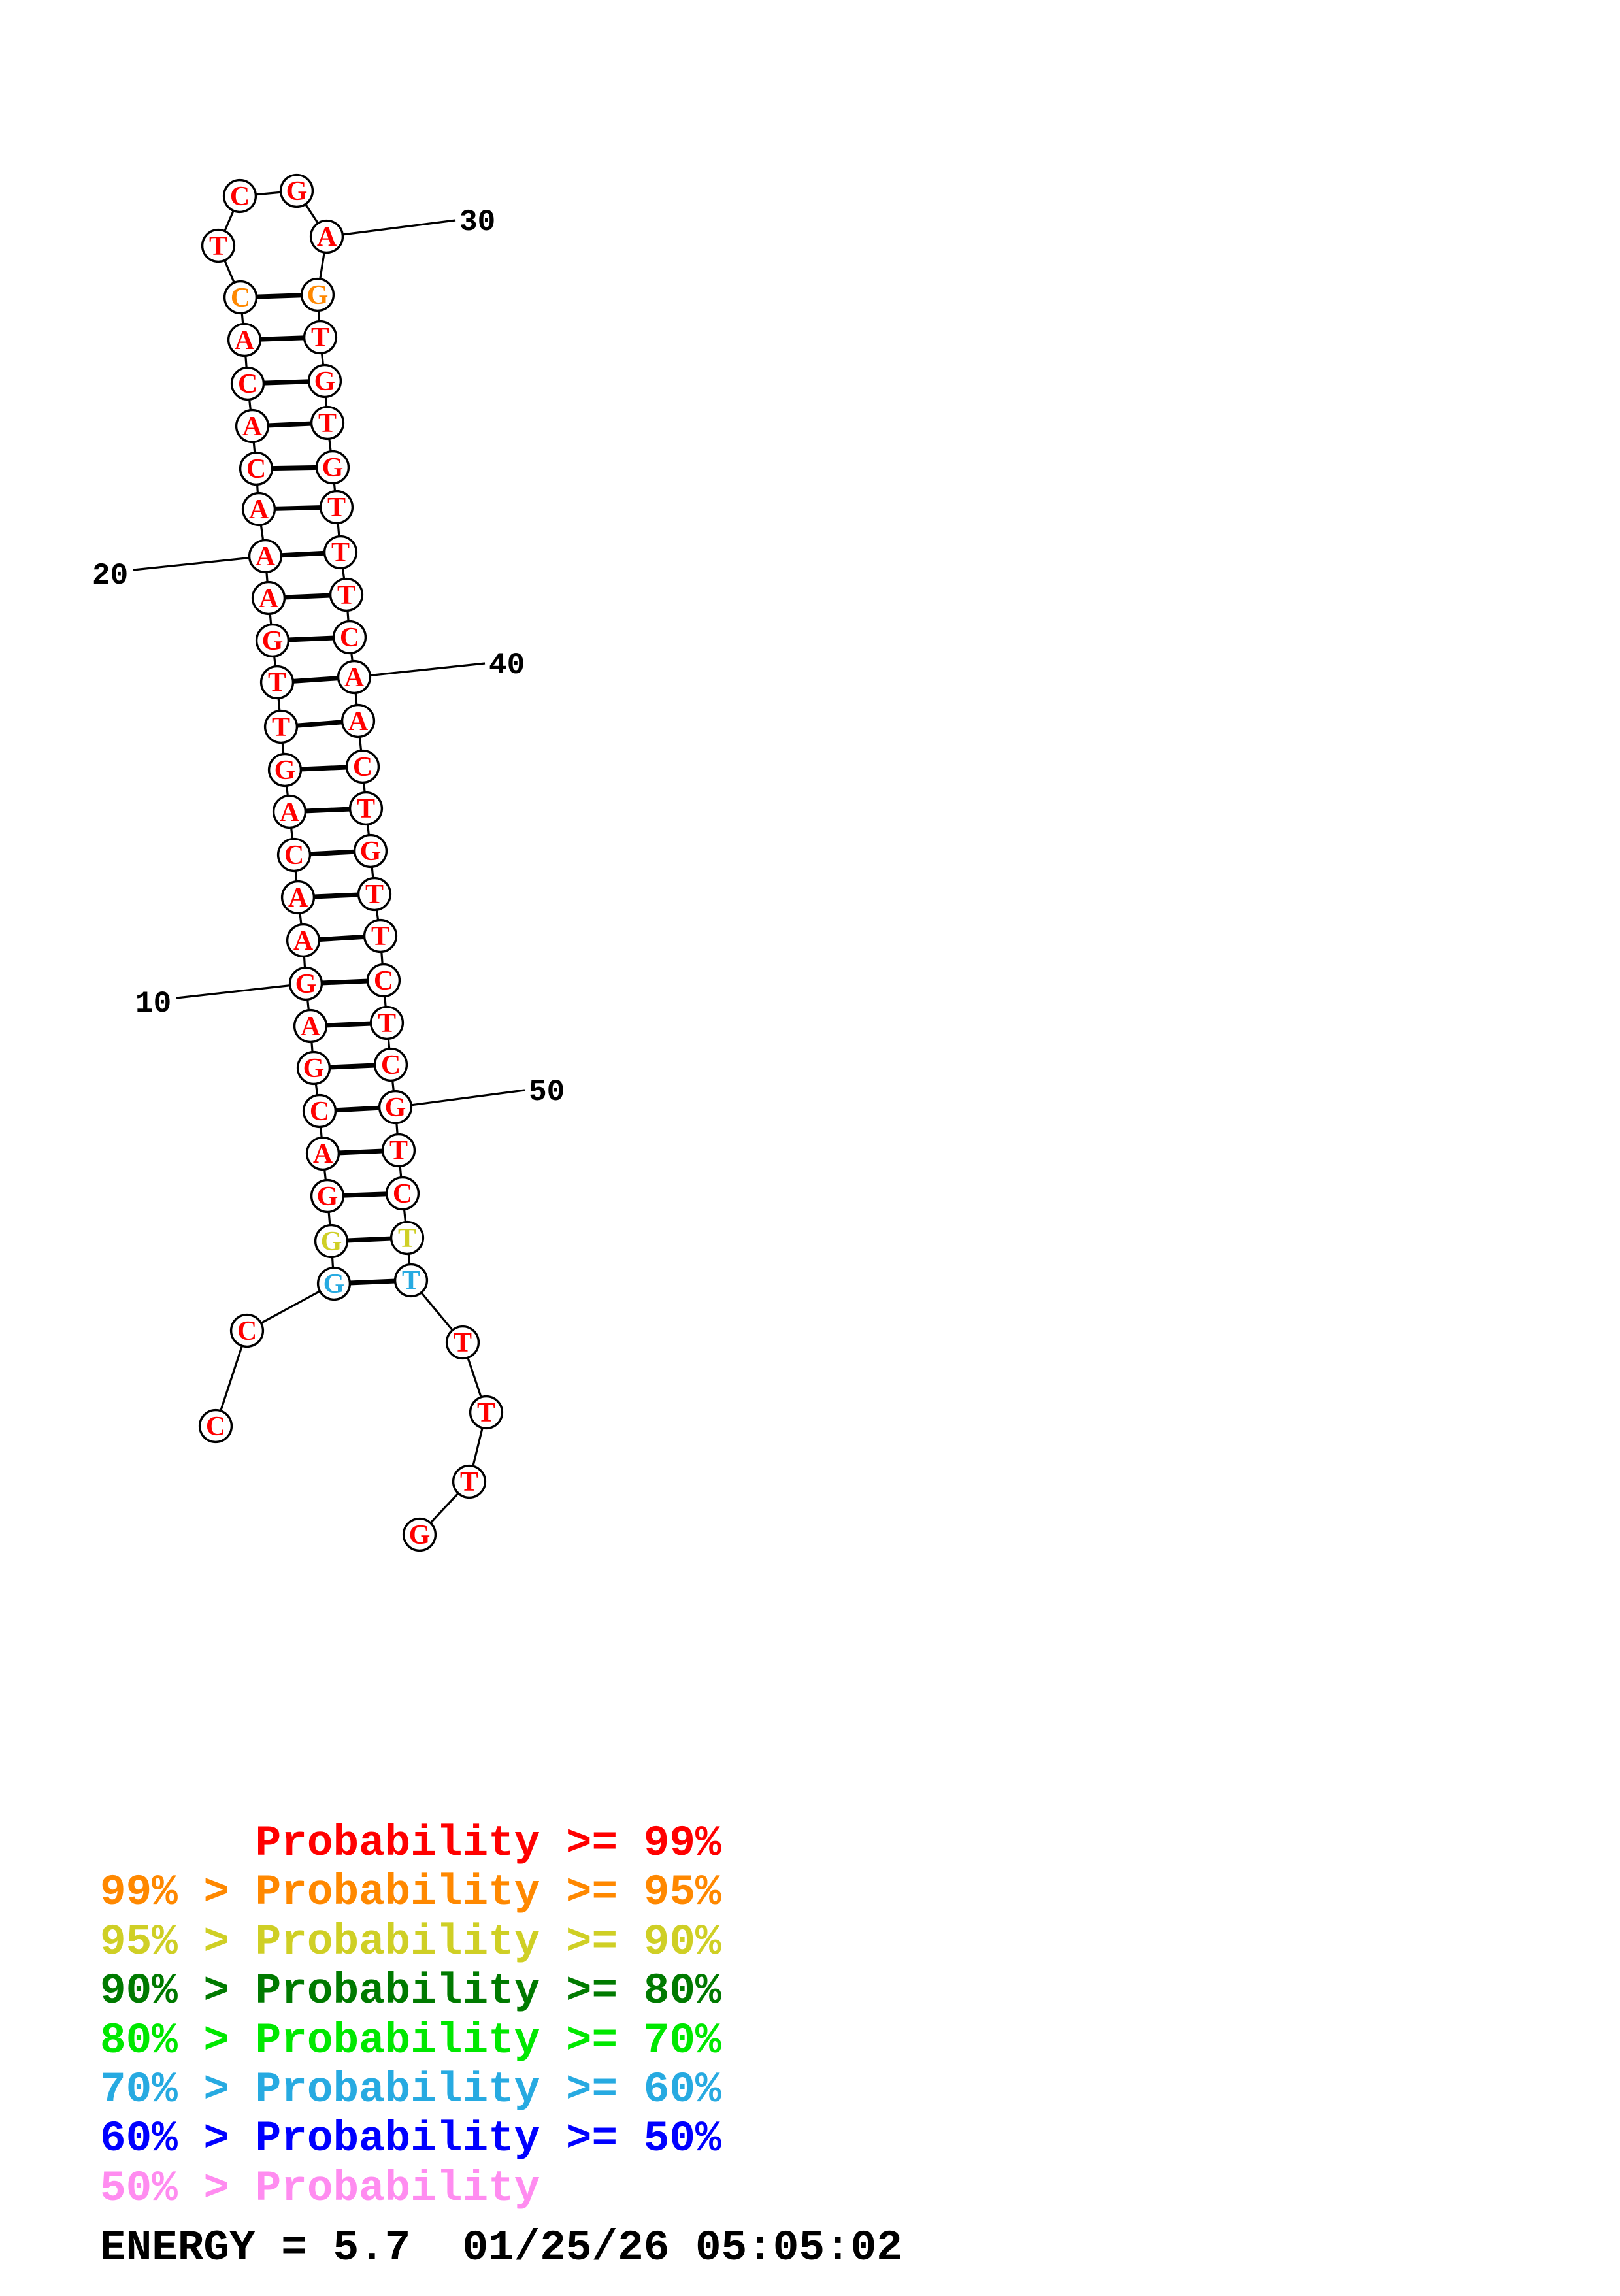  Describe the element at coordinates (410, 1892) in the screenshot. I see `svg-text: 99% > Probability >= 95%` at that location.